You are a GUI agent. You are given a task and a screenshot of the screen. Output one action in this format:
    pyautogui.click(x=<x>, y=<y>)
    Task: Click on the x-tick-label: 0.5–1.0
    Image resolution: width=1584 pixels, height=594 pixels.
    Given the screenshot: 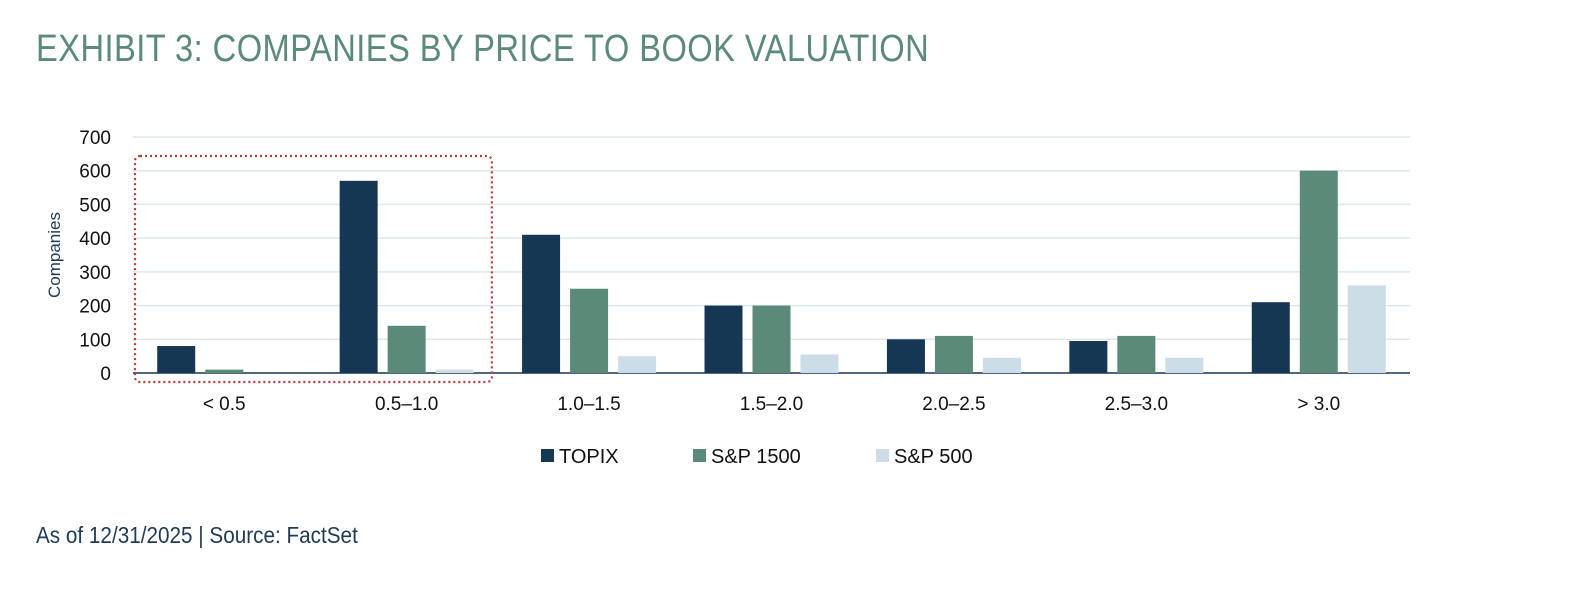 What is the action you would take?
    pyautogui.click(x=406, y=404)
    